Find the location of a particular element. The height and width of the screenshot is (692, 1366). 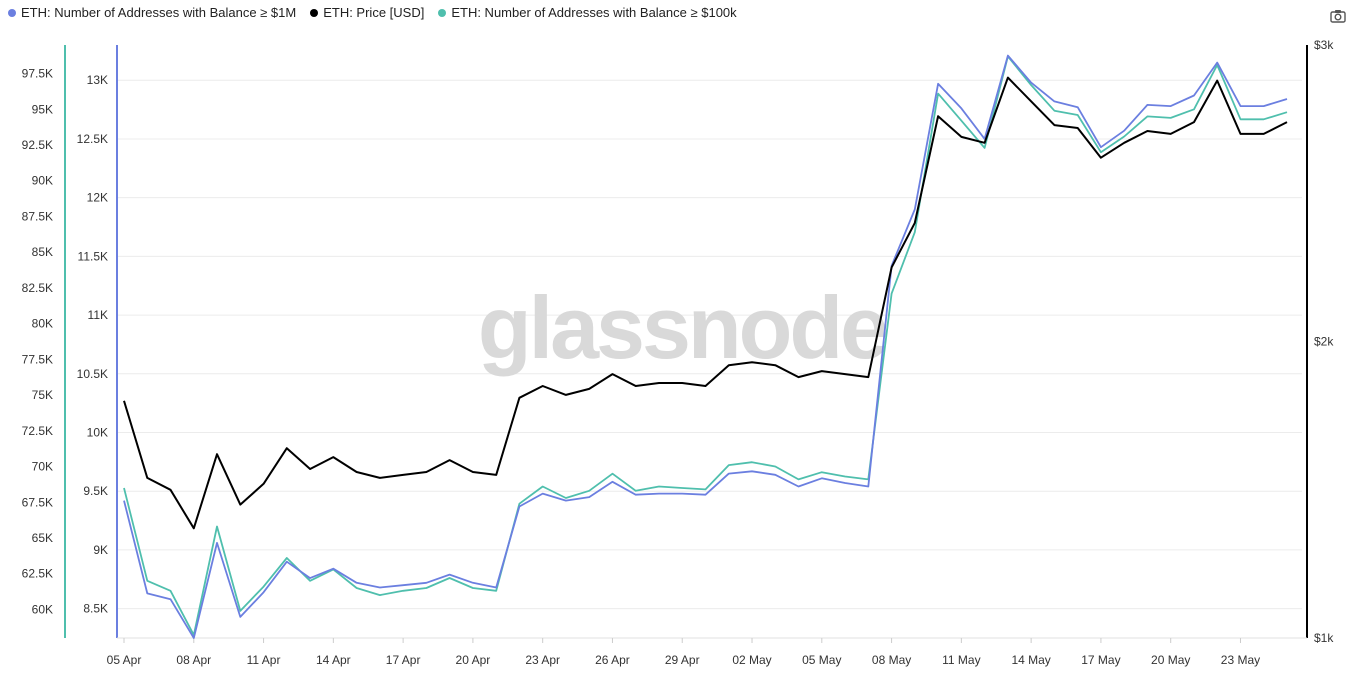

y-tick-label-1m: 12.5K is located at coordinates (92, 139).